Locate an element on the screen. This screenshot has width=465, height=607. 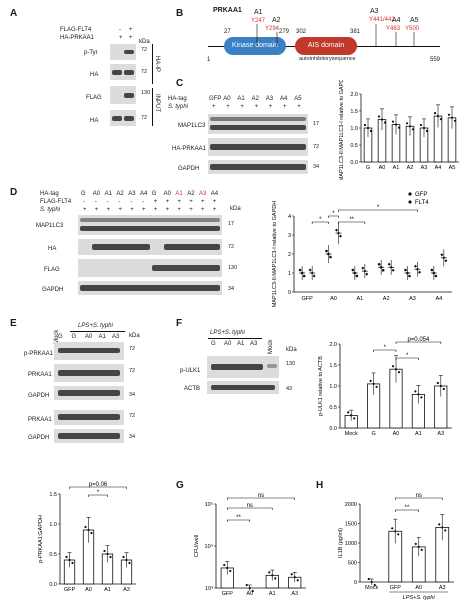
f-pval-line is located at coordinates (418, 342).